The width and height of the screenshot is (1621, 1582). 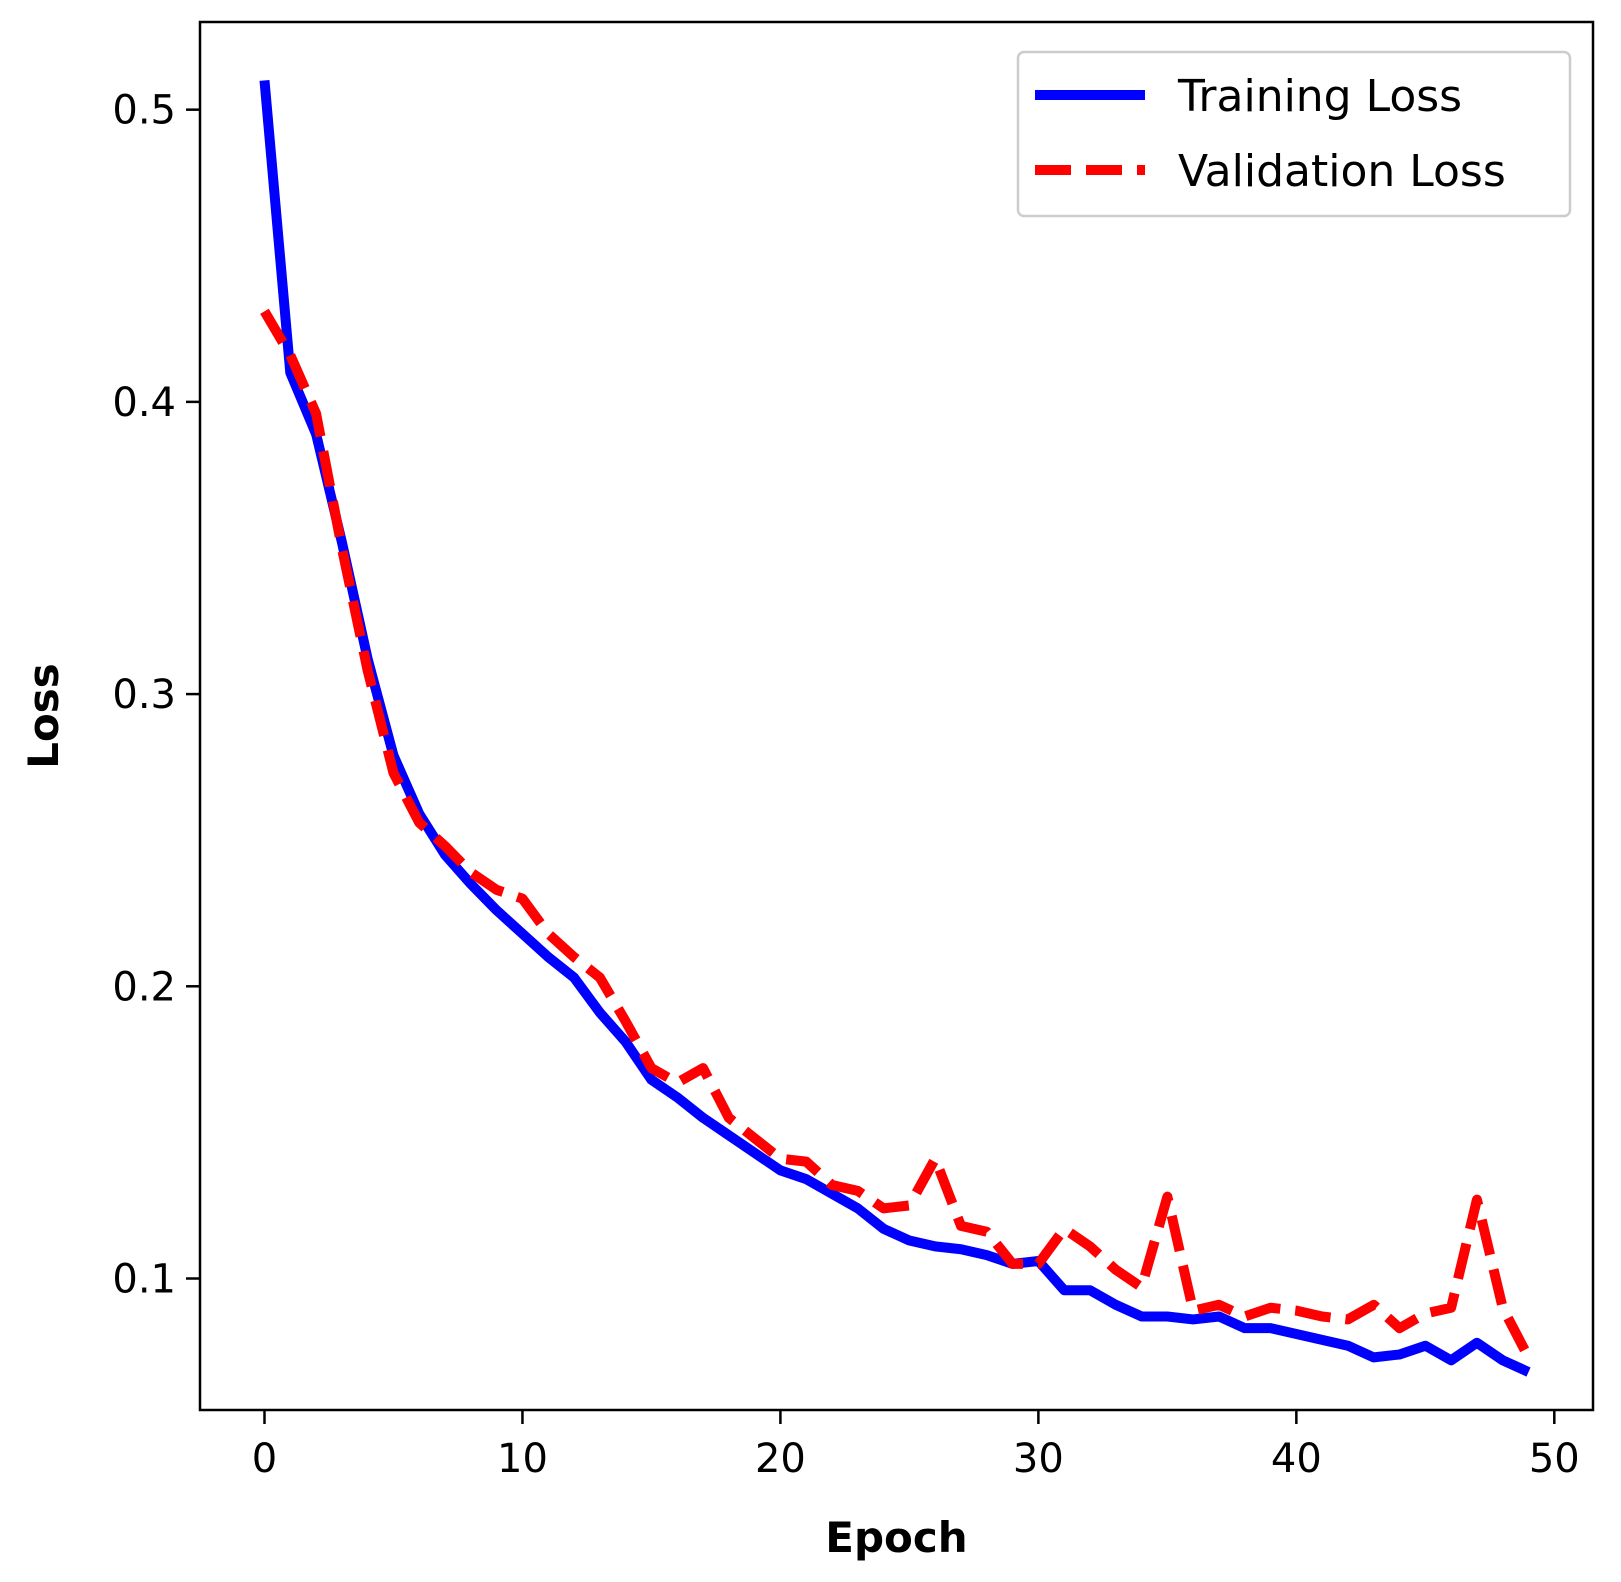 What do you see at coordinates (1554, 1459) in the screenshot?
I see `x-tick-label: 50` at bounding box center [1554, 1459].